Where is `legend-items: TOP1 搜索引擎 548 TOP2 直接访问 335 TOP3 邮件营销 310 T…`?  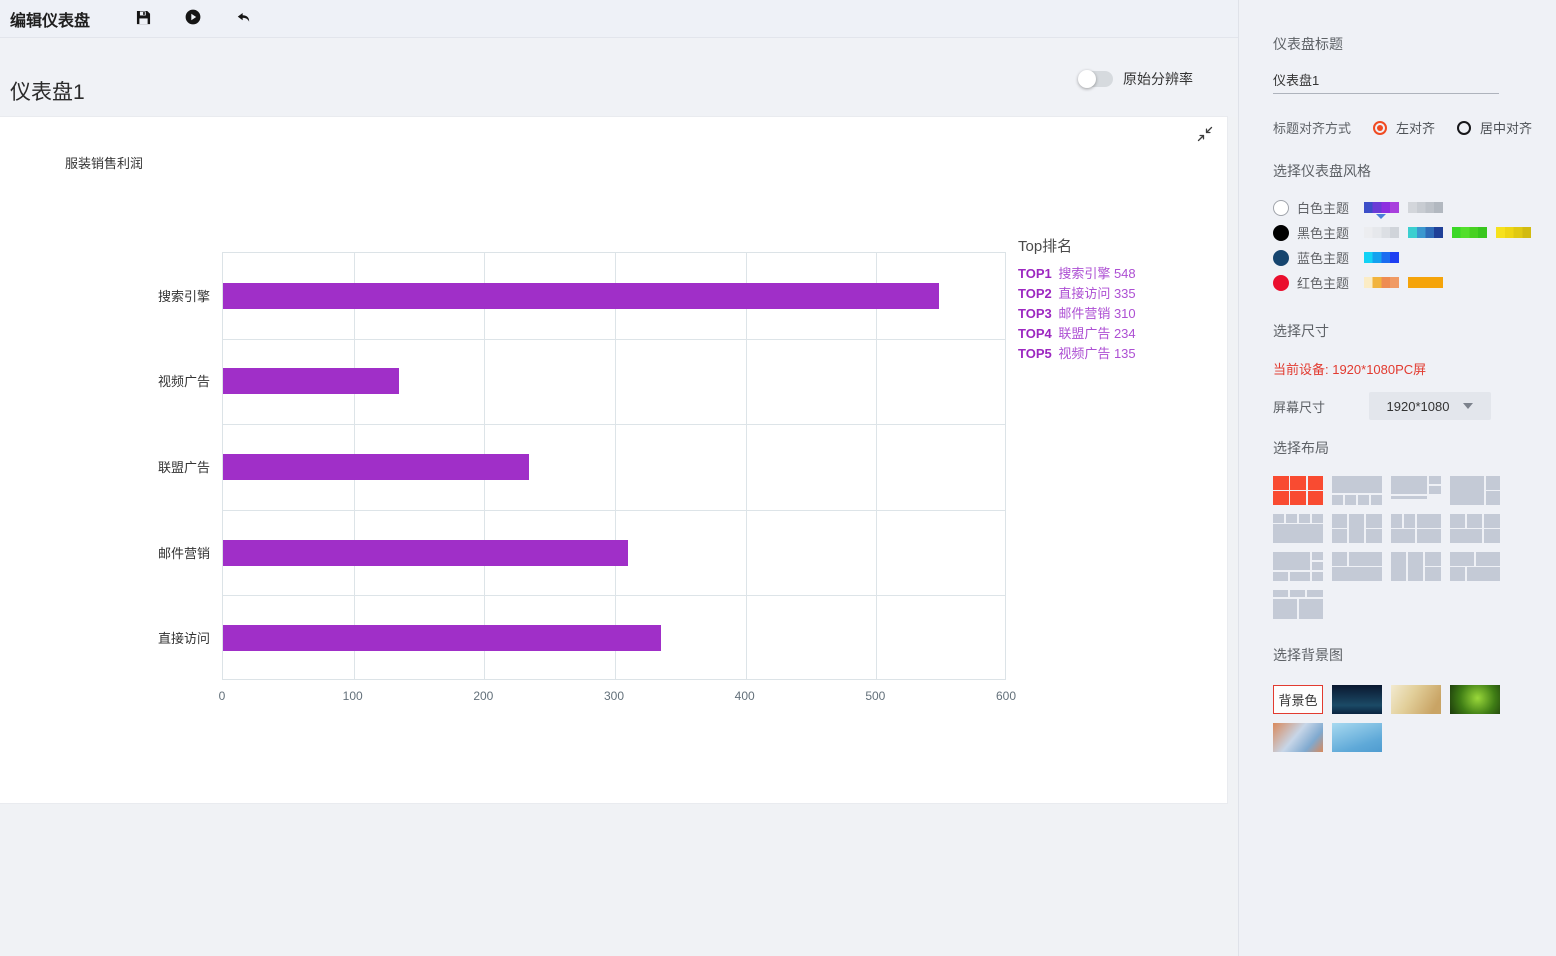 legend-items: TOP1 搜索引擎 548 TOP2 直接访问 335 TOP3 邮件营销 310 T… is located at coordinates (1077, 314).